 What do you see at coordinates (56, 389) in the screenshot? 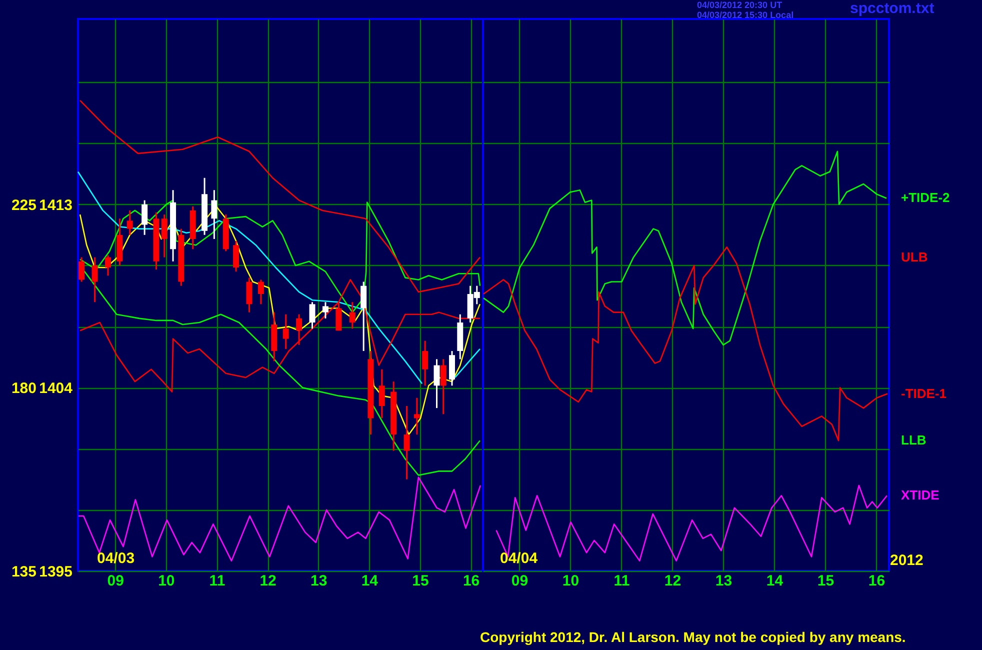
I see `y-tick-label: 1404` at bounding box center [56, 389].